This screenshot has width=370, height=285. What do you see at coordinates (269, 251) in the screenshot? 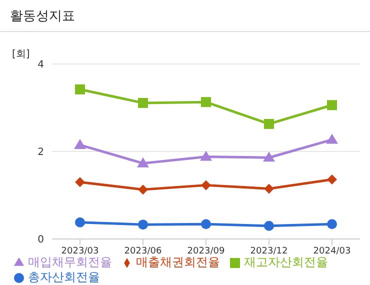
I see `x-tick-label: 2023/12` at bounding box center [269, 251].